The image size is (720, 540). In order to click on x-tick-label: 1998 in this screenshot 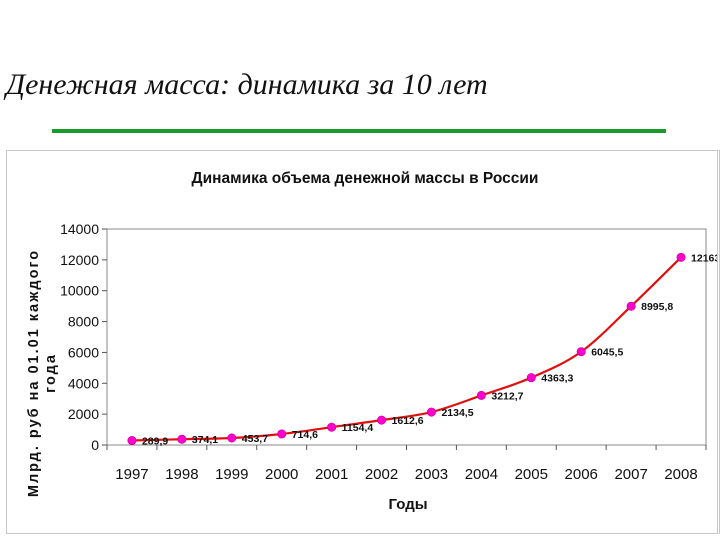, I will do `click(181, 474)`.